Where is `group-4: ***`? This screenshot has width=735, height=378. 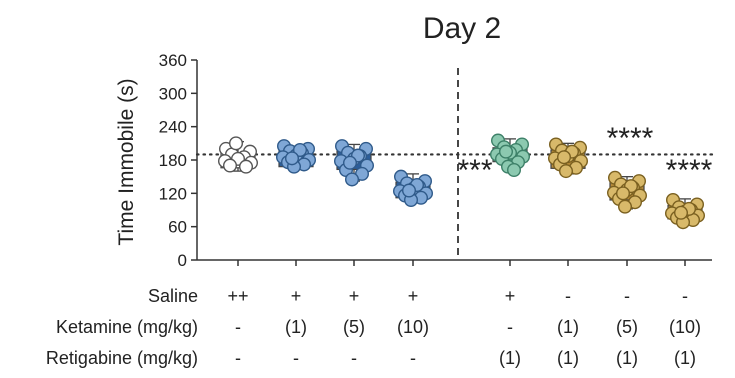
group-4: *** is located at coordinates (443, 180).